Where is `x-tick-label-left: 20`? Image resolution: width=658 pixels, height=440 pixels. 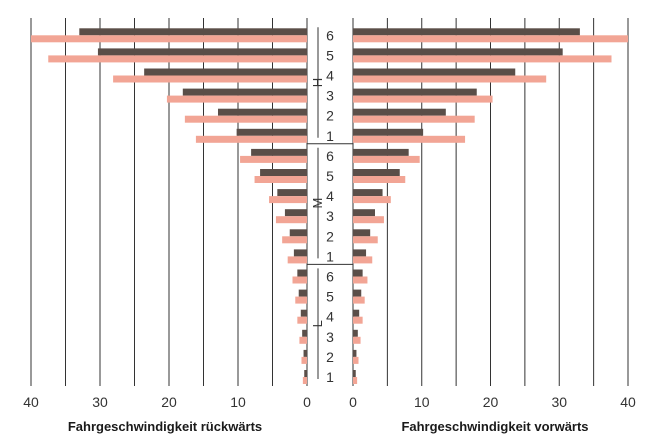 x-tick-label-left: 20 is located at coordinates (169, 402).